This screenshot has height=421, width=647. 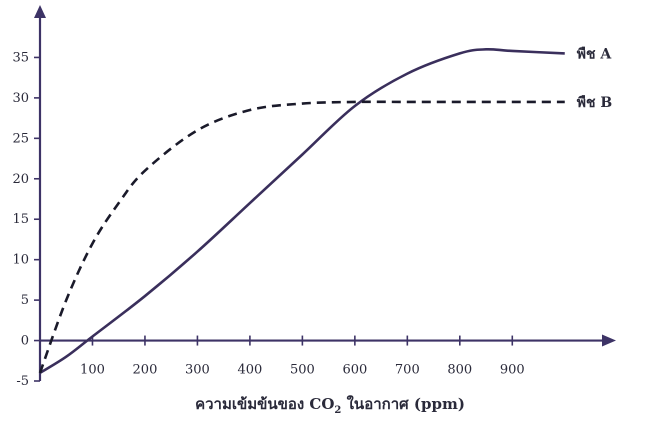 I want to click on x-tick-label: 600, so click(x=354, y=370).